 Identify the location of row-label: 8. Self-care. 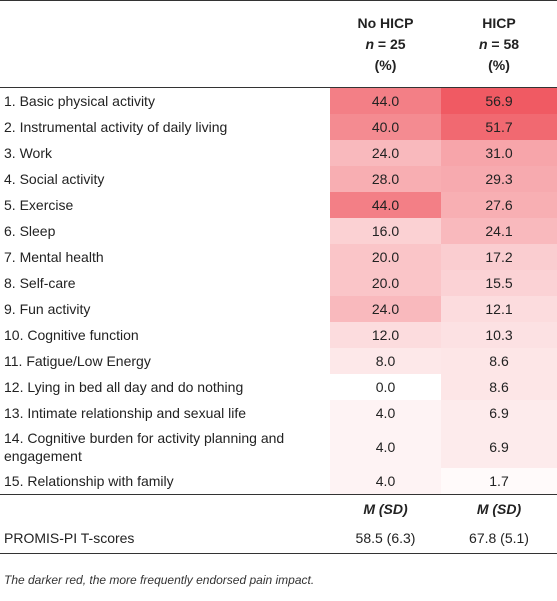
(40, 283).